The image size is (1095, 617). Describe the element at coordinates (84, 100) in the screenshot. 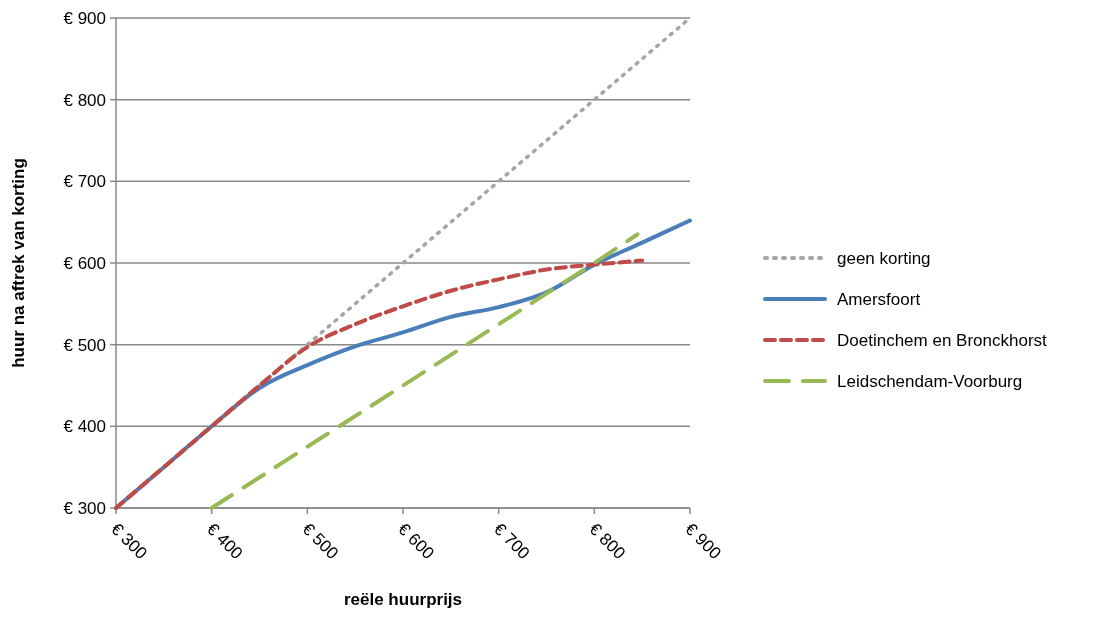

I see `y-tick-label: € 800` at that location.